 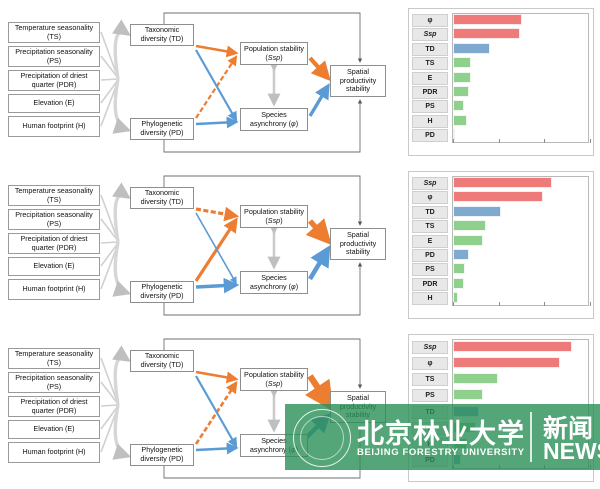 I want to click on watermark-cn-name: 北京林业大学, so click(x=441, y=434).